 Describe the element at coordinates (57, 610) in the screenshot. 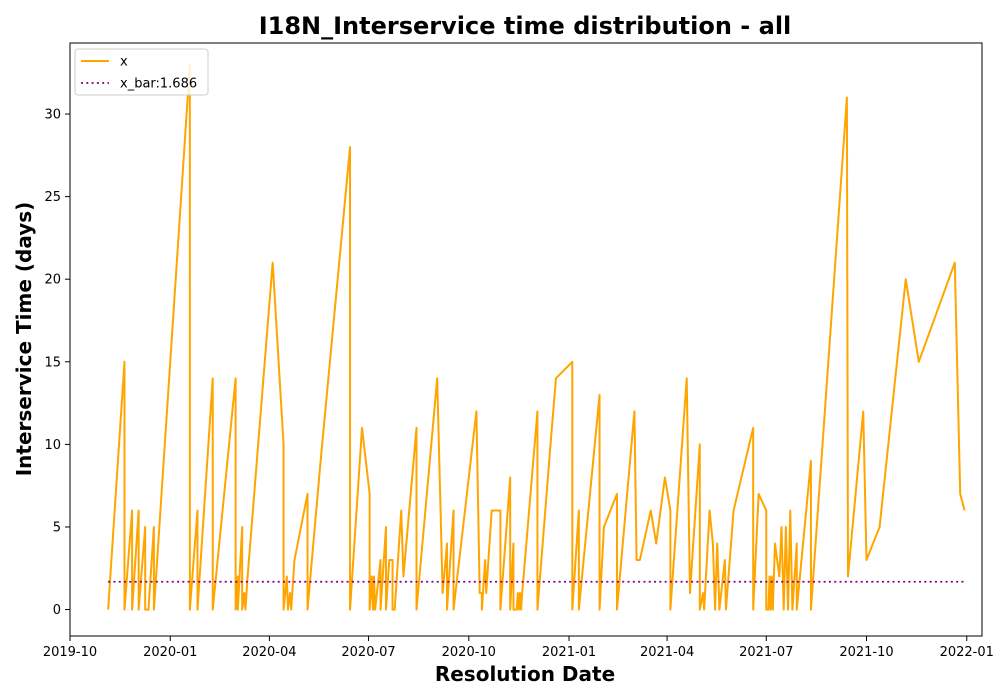

I see `y-tick-label: 0` at that location.